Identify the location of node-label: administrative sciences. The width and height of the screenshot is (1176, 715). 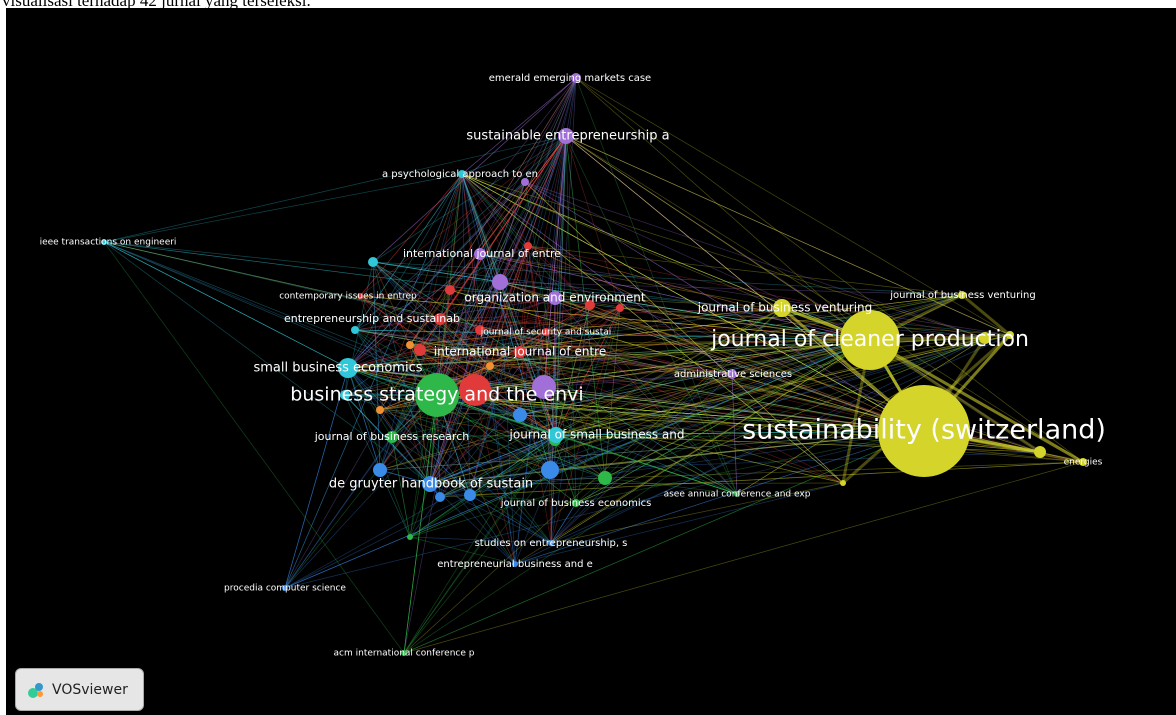
(733, 374).